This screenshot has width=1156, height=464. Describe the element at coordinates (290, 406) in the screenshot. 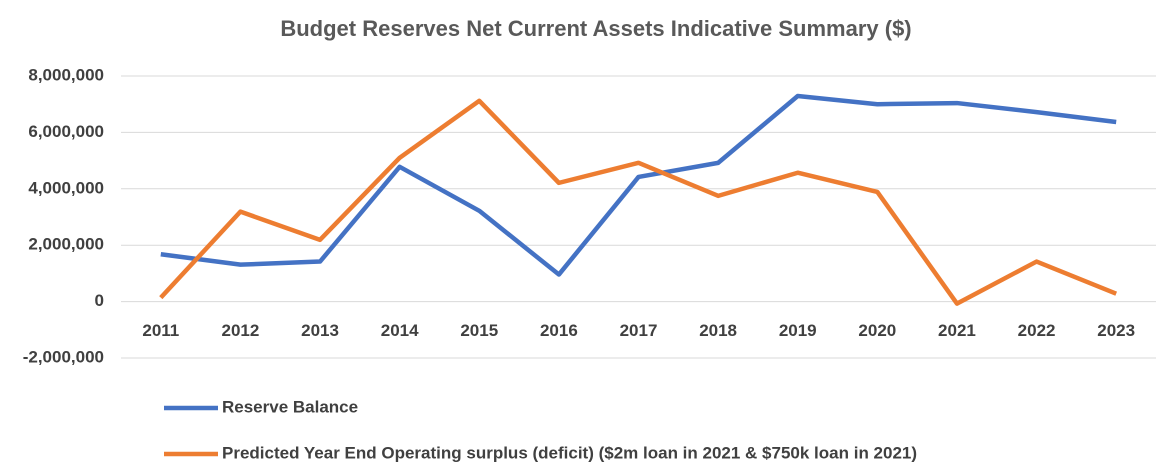

I see `legend-label: Reserve Balance` at that location.